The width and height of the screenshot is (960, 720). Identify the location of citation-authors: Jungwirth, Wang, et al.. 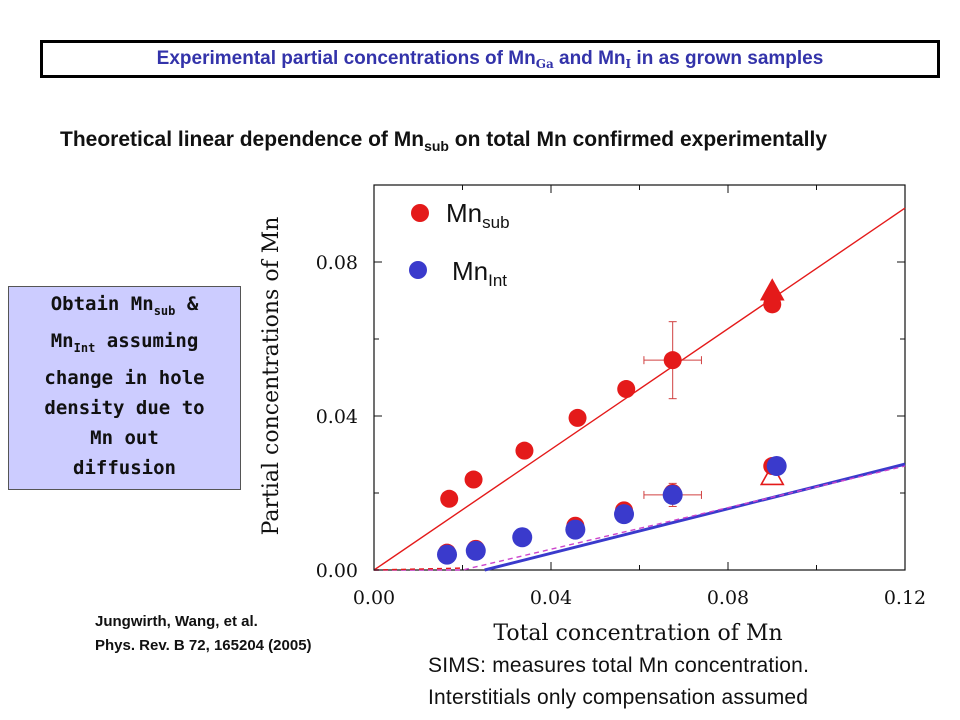
(176, 621).